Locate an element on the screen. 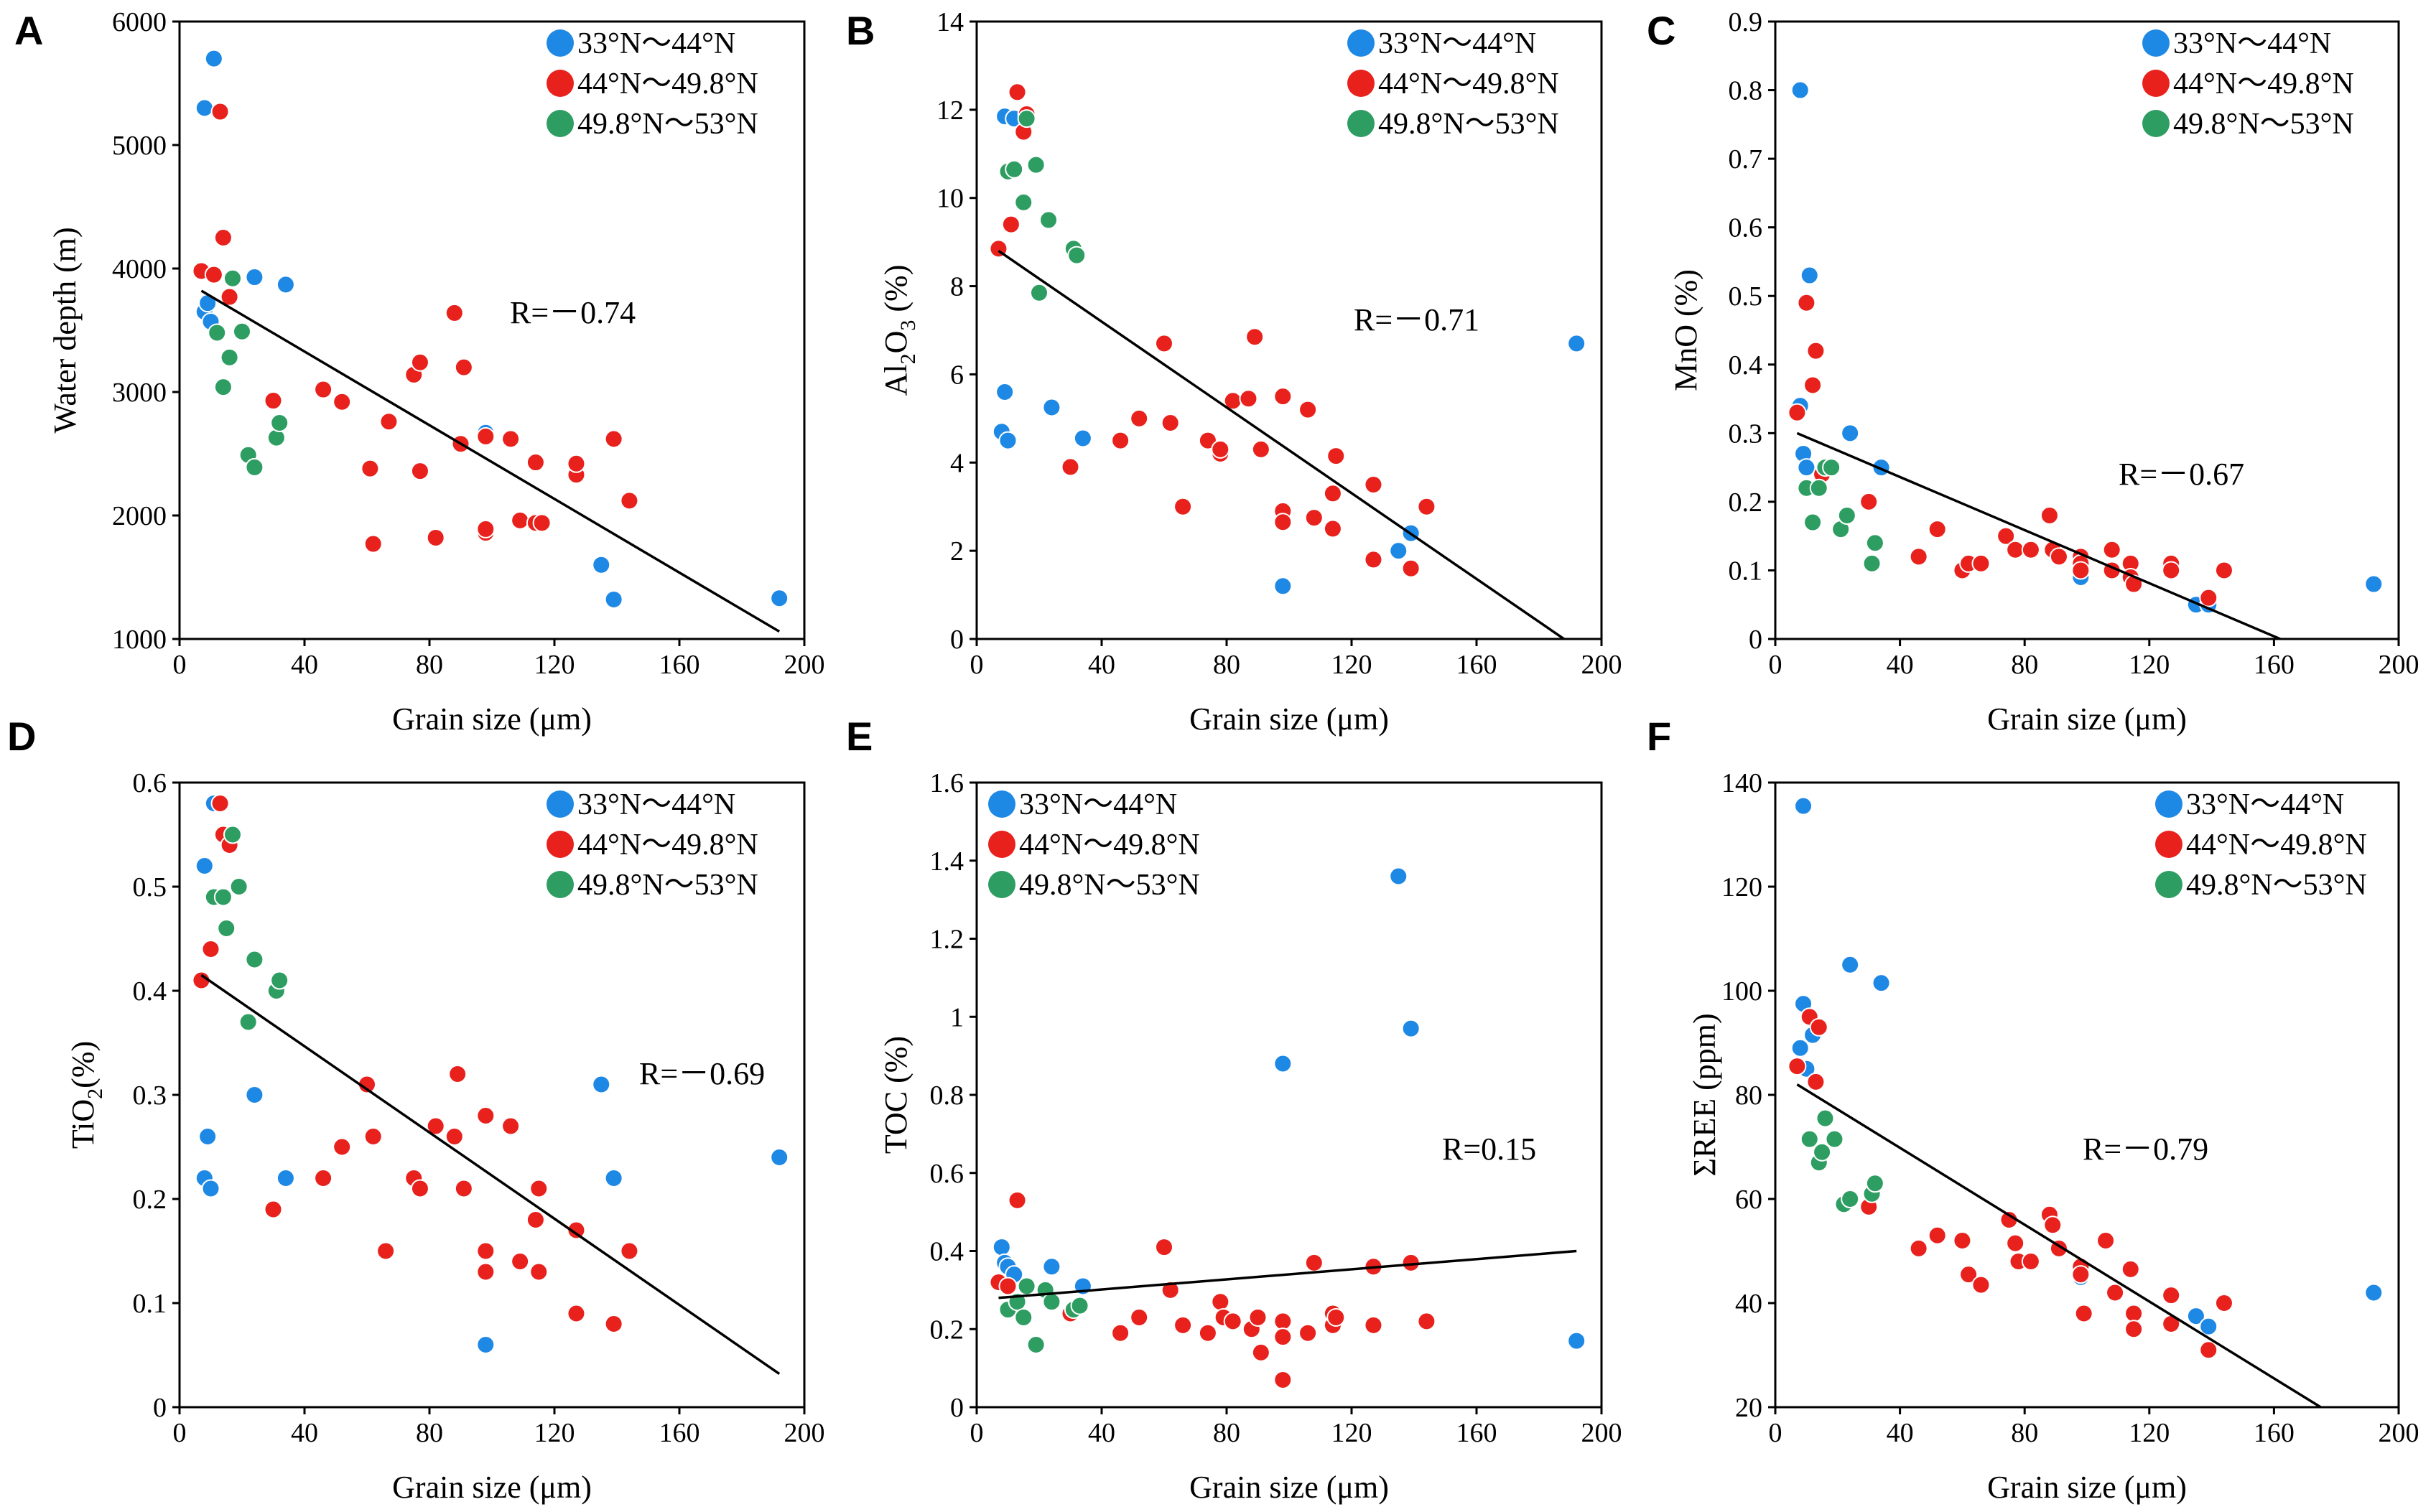  y-axis-label-a: Water depth (m) is located at coordinates (65, 330).